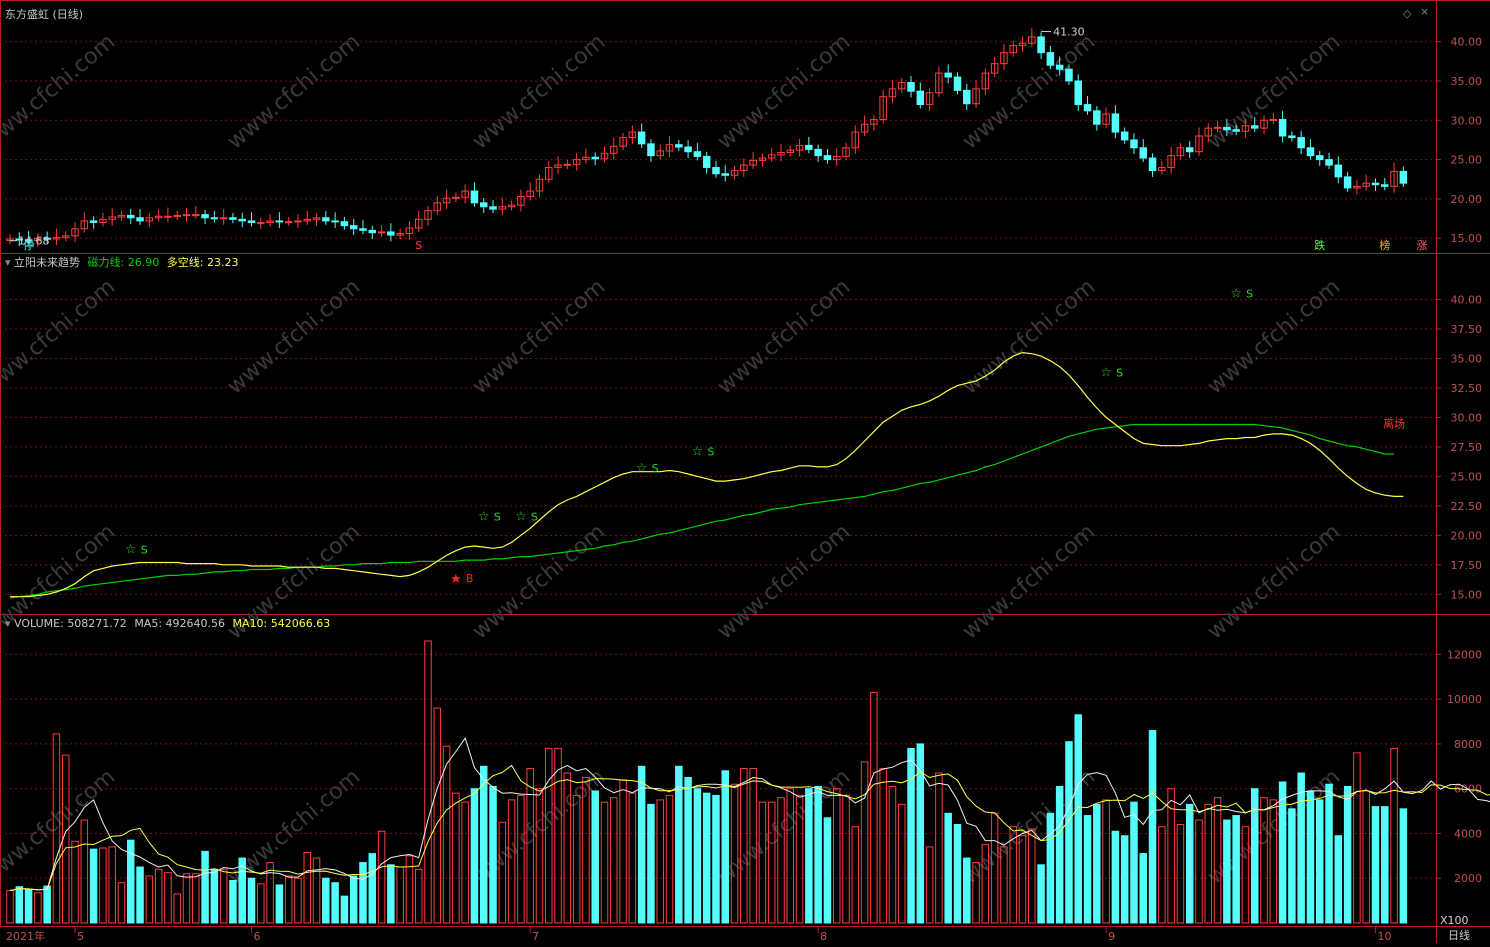 The height and width of the screenshot is (947, 1490). I want to click on ind-tick-0: 40.00, so click(1467, 299).